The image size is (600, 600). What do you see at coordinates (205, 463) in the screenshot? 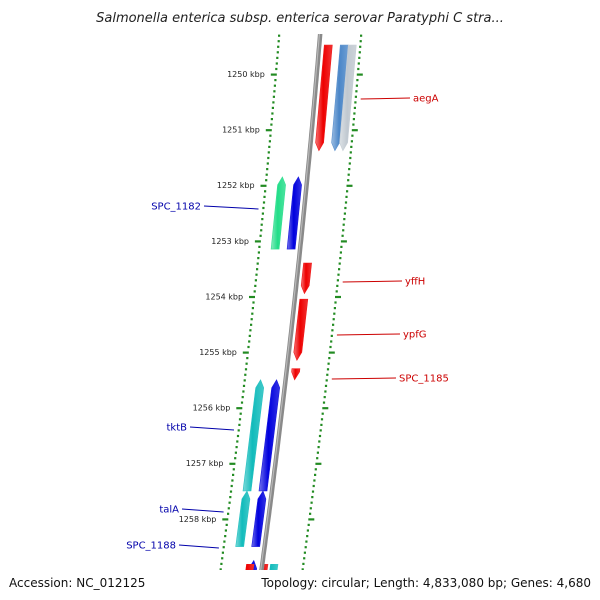
I see `tick-label-1257: 1257 kbp` at bounding box center [205, 463].